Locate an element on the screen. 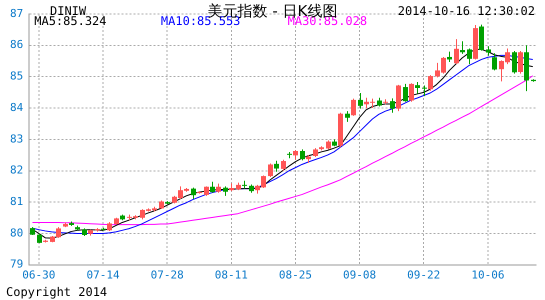 This screenshot has height=300, width=545. y-tick-label: 81 is located at coordinates (17, 201).